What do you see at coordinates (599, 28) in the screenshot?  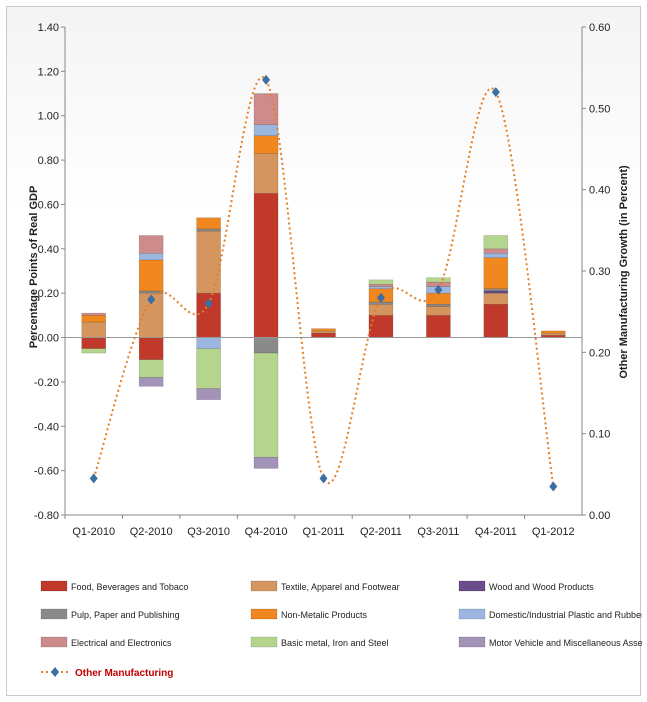 I see `y2-tick-label: 0.60` at bounding box center [599, 28].